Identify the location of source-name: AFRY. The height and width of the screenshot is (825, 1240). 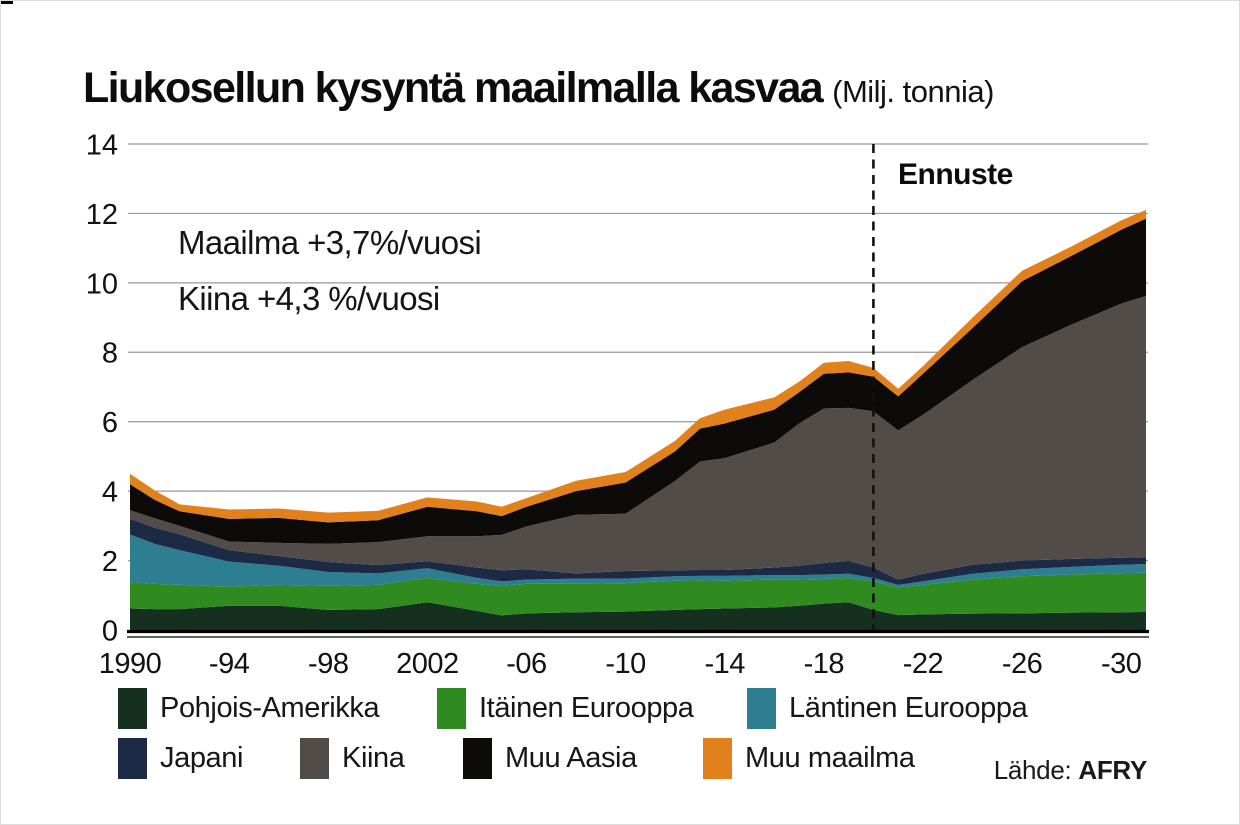
(1112, 770).